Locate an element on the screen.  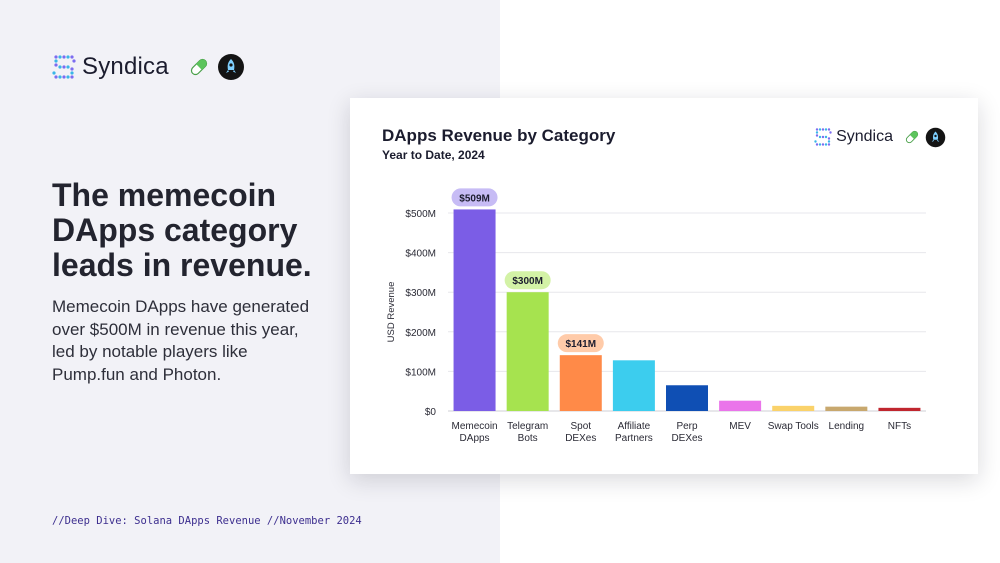
x-tick-label: Perp is located at coordinates (687, 426).